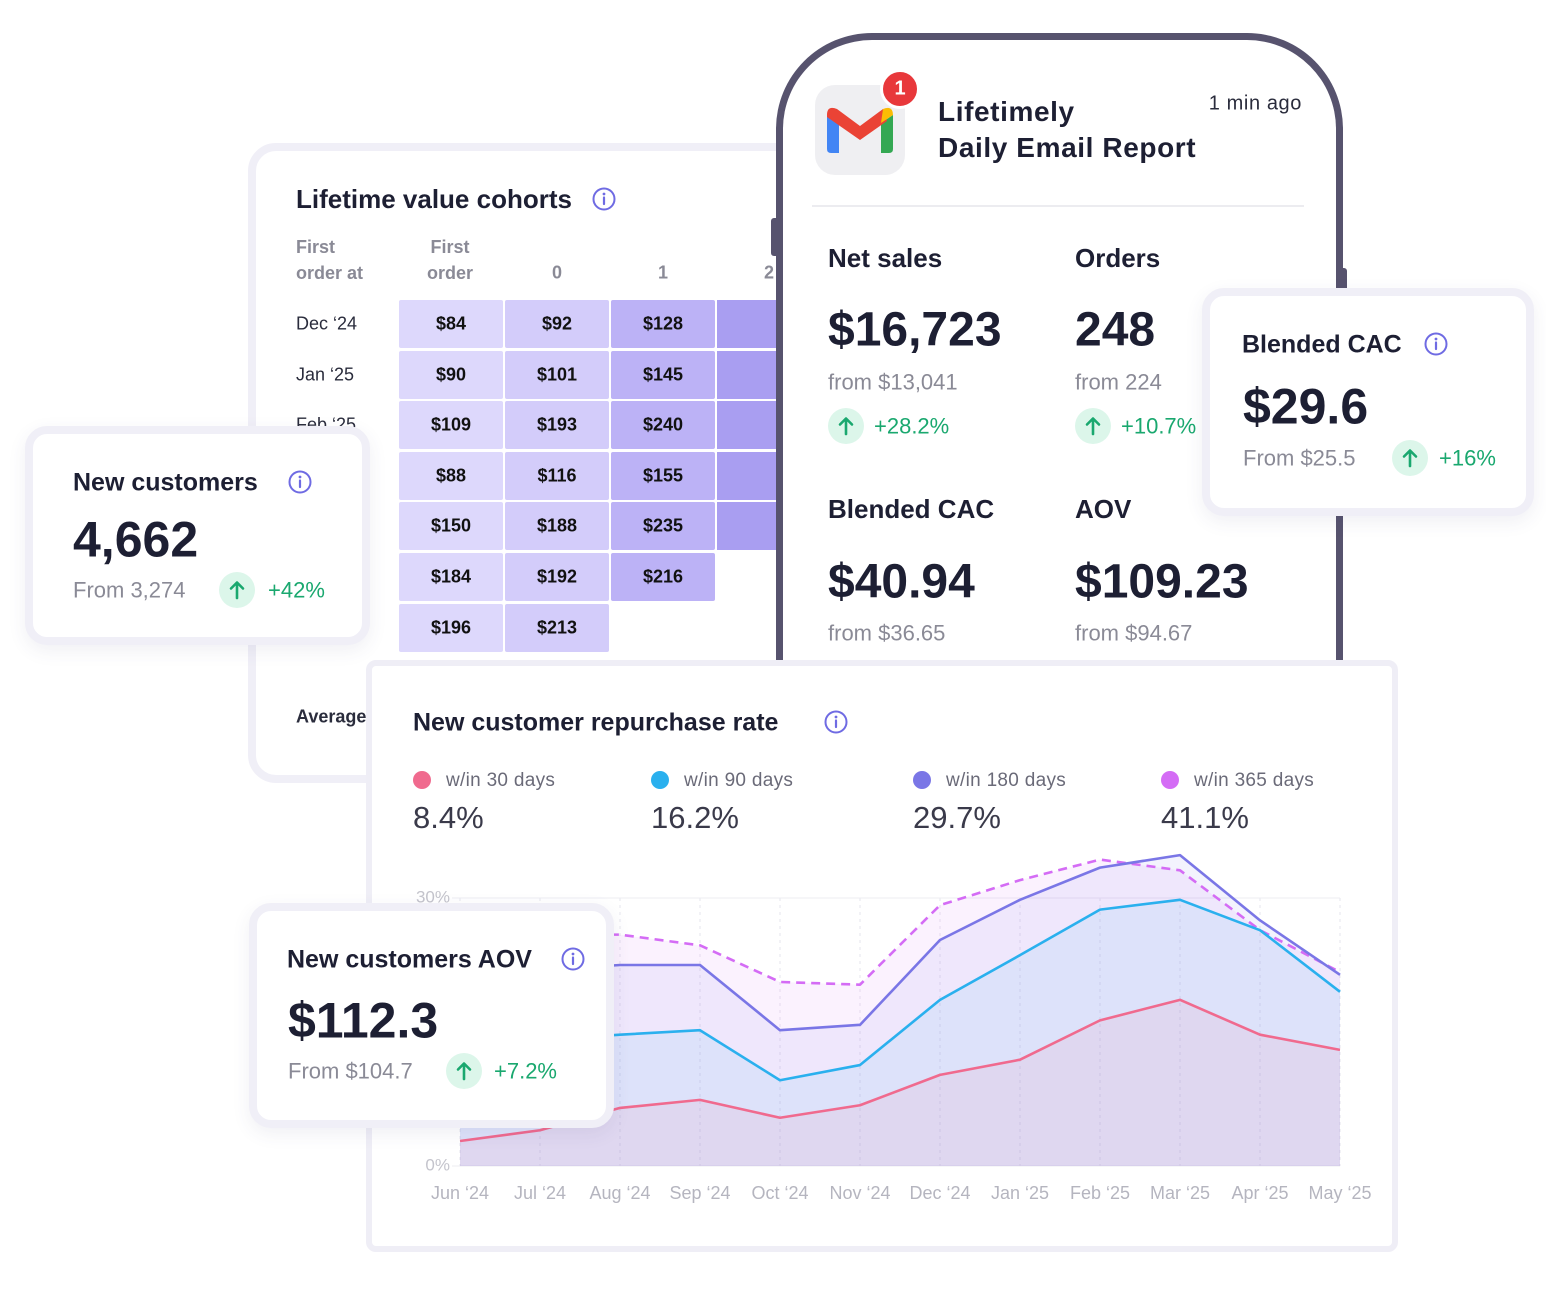  I want to click on cell-value: $193, so click(557, 424).